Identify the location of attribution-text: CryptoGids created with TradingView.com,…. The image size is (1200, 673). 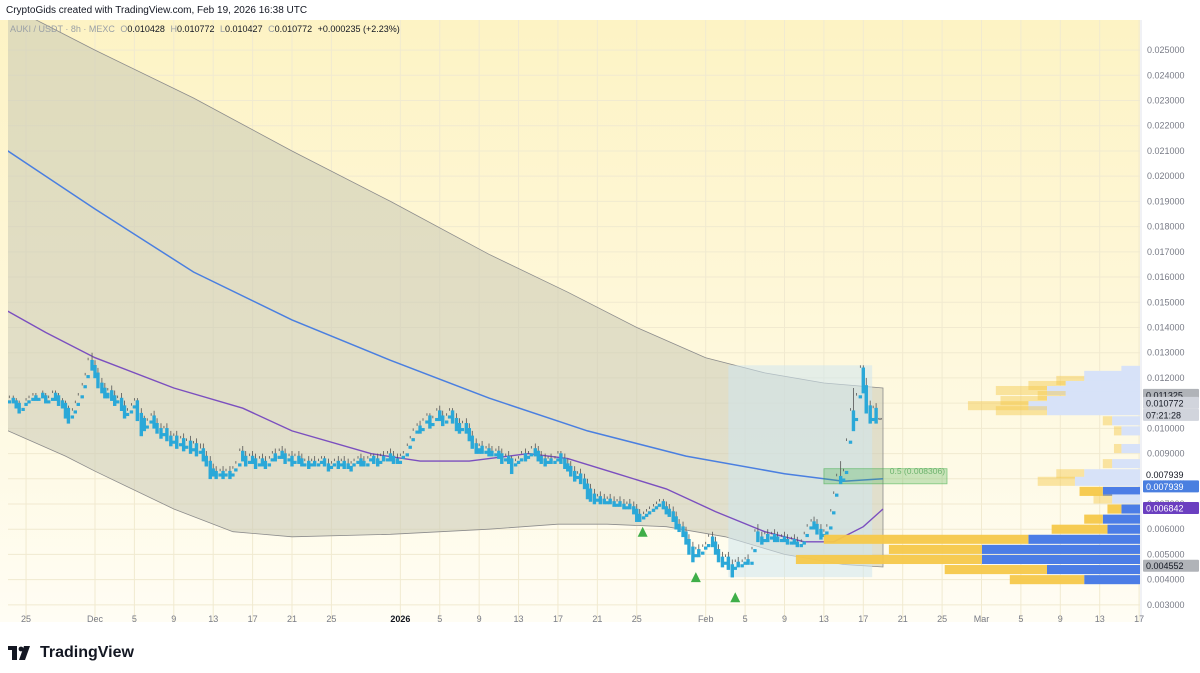
(157, 10).